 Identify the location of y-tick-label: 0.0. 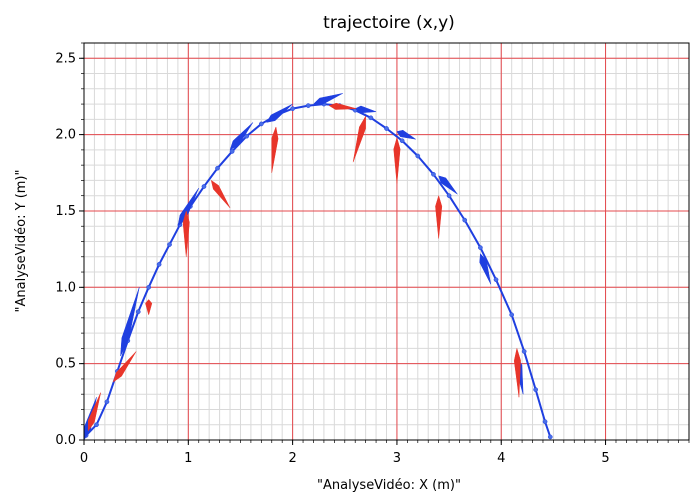
(65, 440).